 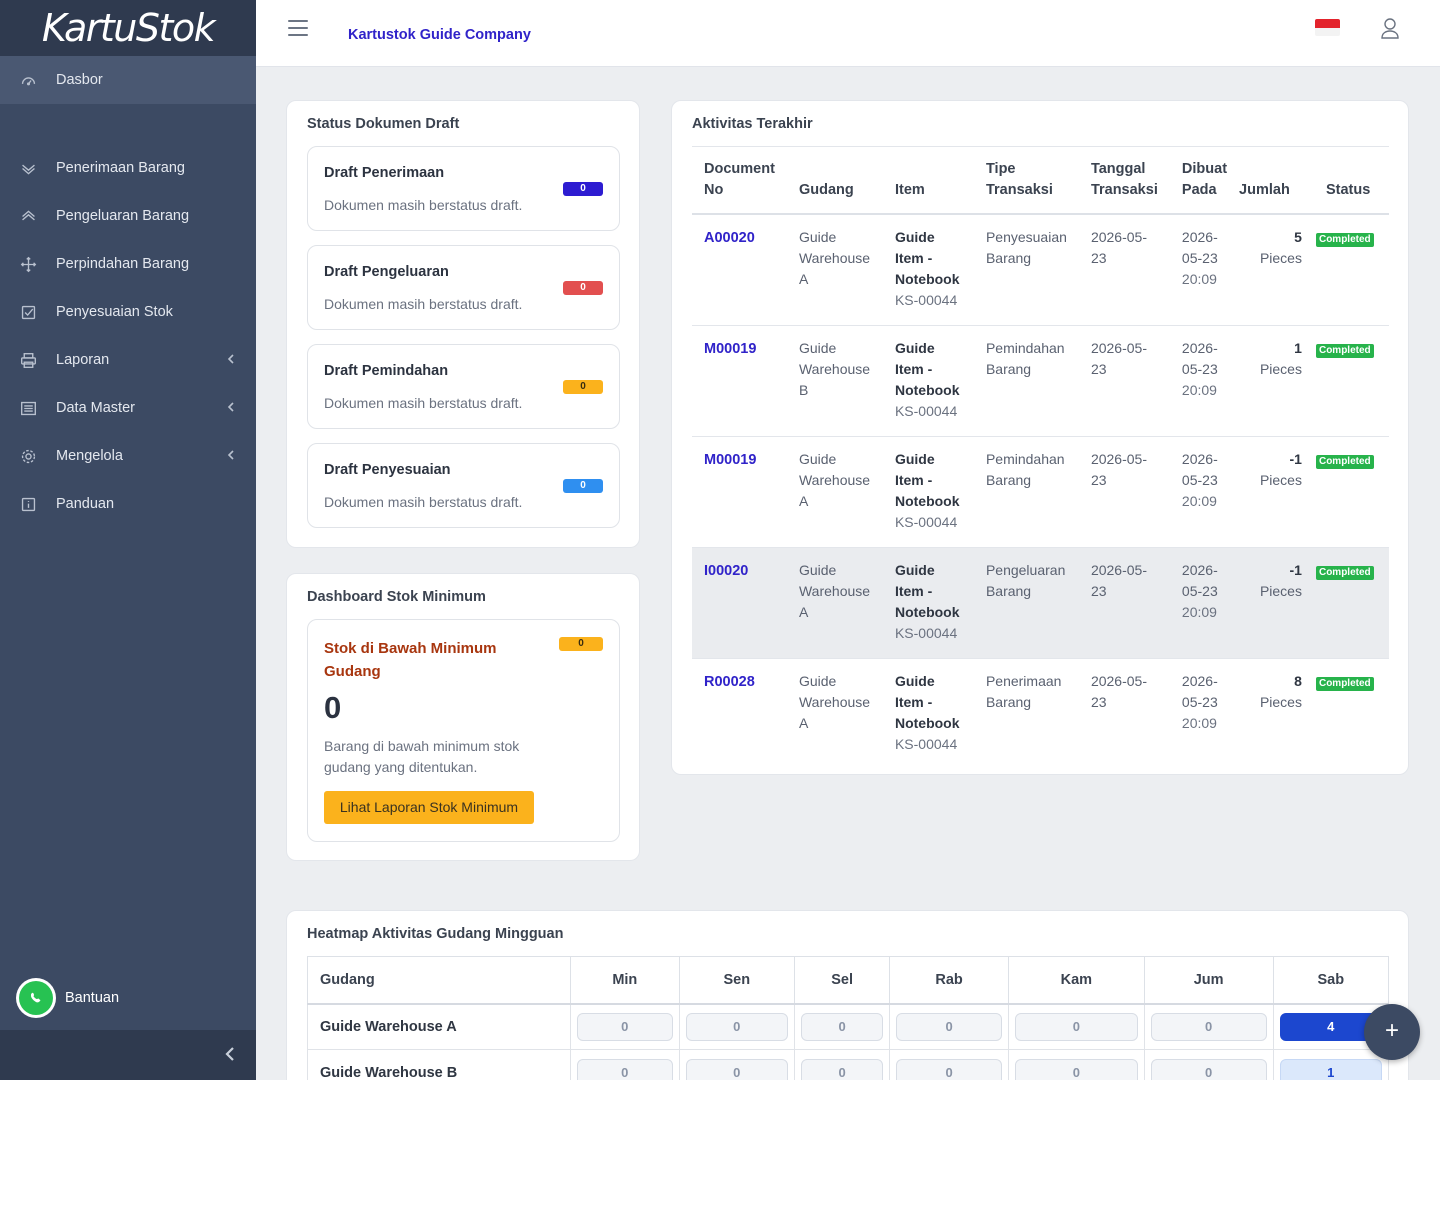 What do you see at coordinates (439, 35) in the screenshot?
I see `company-name: Kartustok Guide Company` at bounding box center [439, 35].